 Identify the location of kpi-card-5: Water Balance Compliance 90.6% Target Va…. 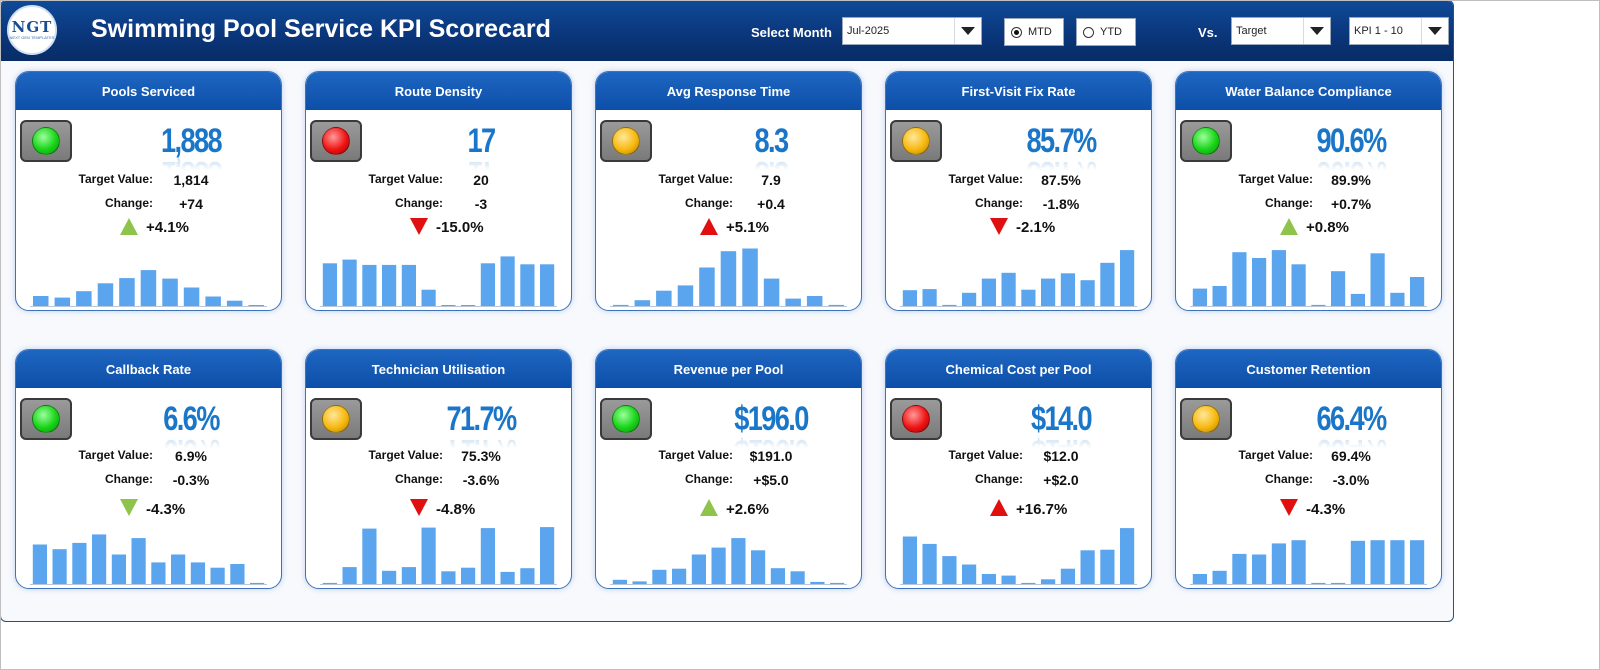
(1308, 191).